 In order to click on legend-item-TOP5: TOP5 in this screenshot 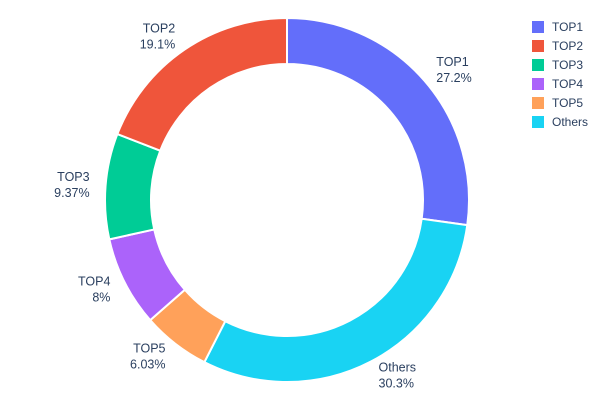, I will do `click(559, 103)`.